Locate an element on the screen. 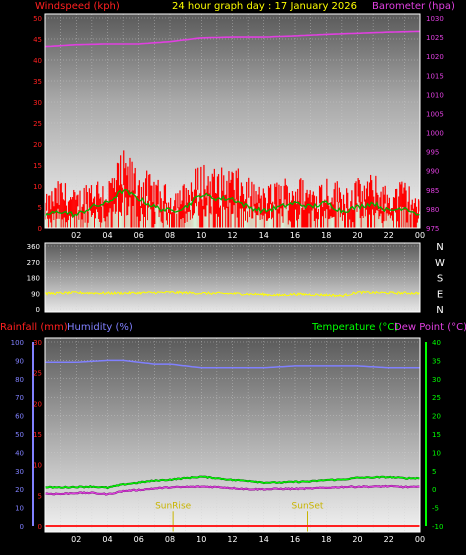 Image resolution: width=466 pixels, height=555 pixels. rainfall-tick-label: 0 is located at coordinates (40, 527).